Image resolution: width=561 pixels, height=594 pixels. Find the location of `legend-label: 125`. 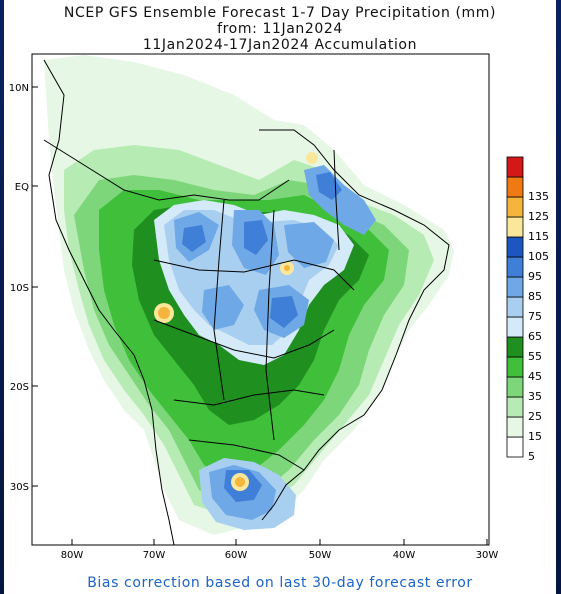

legend-label: 125 is located at coordinates (538, 216).